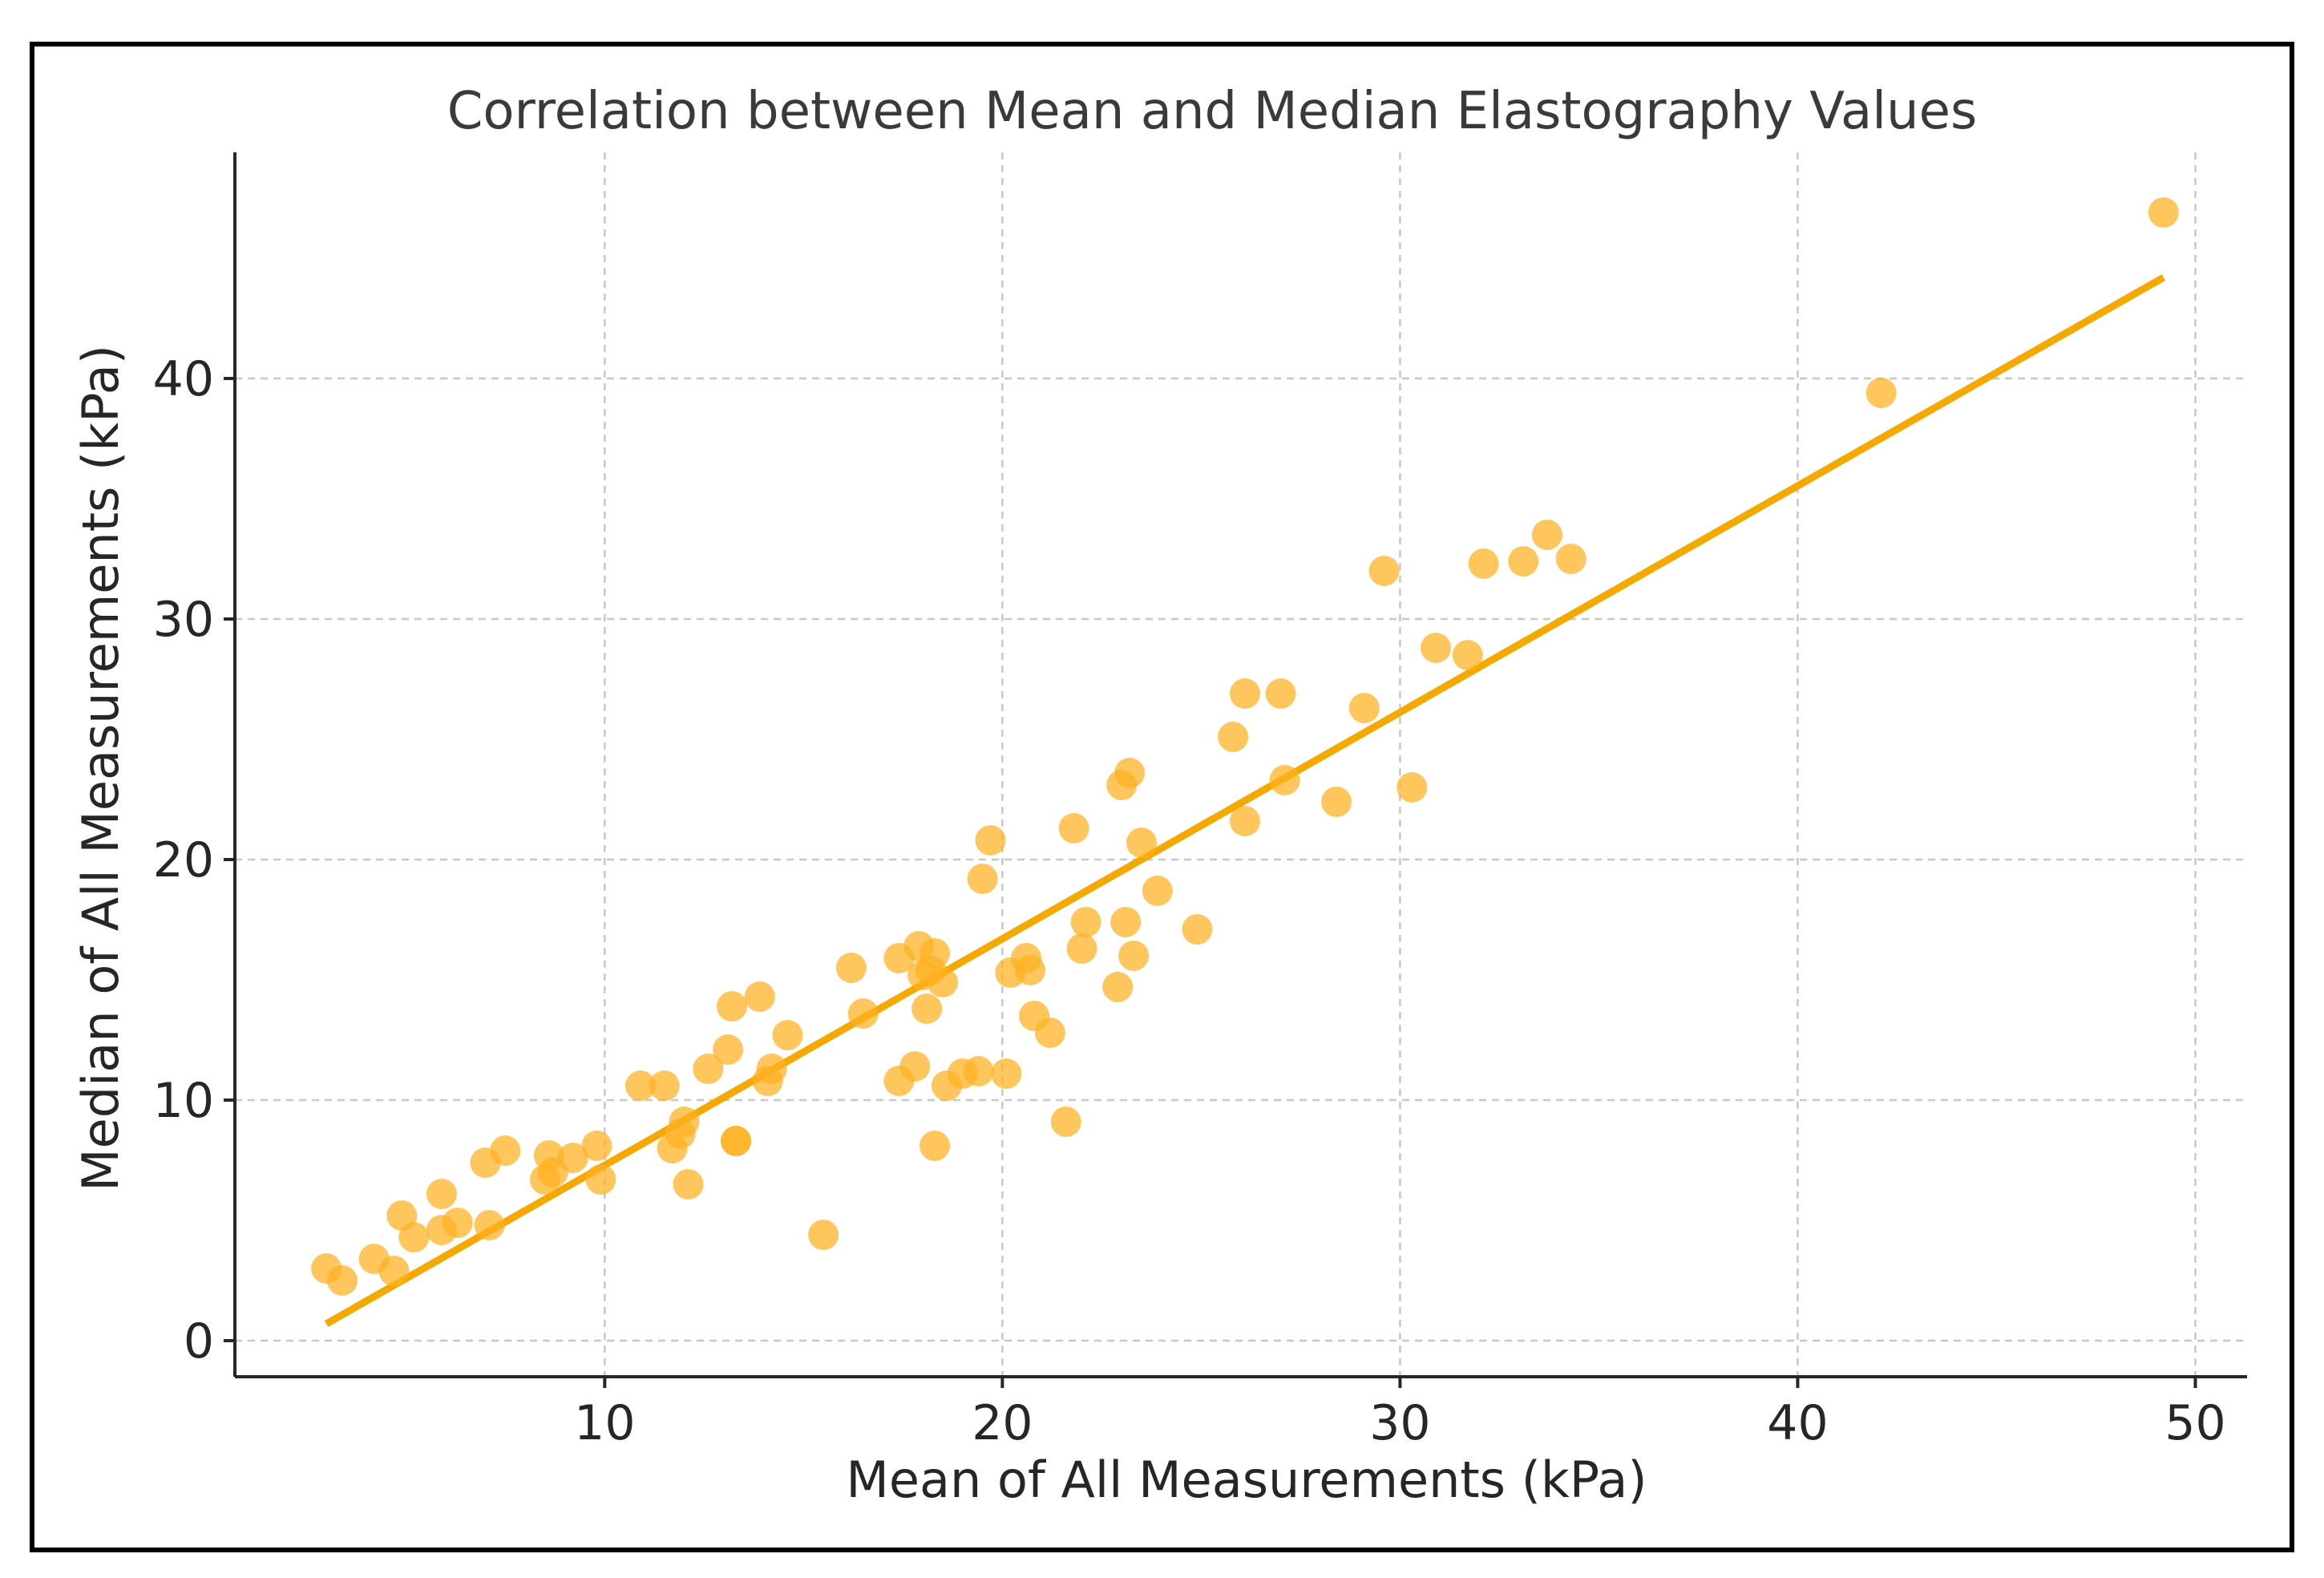  I want to click on x-tick-label: 20, so click(1002, 1423).